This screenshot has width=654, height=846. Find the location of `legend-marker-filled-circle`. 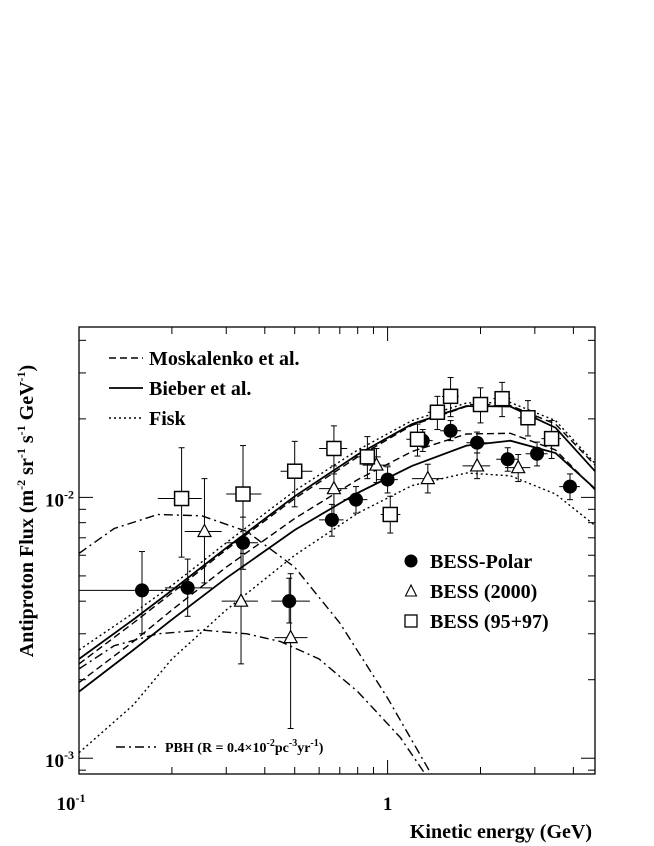

legend-marker-filled-circle is located at coordinates (411, 561).